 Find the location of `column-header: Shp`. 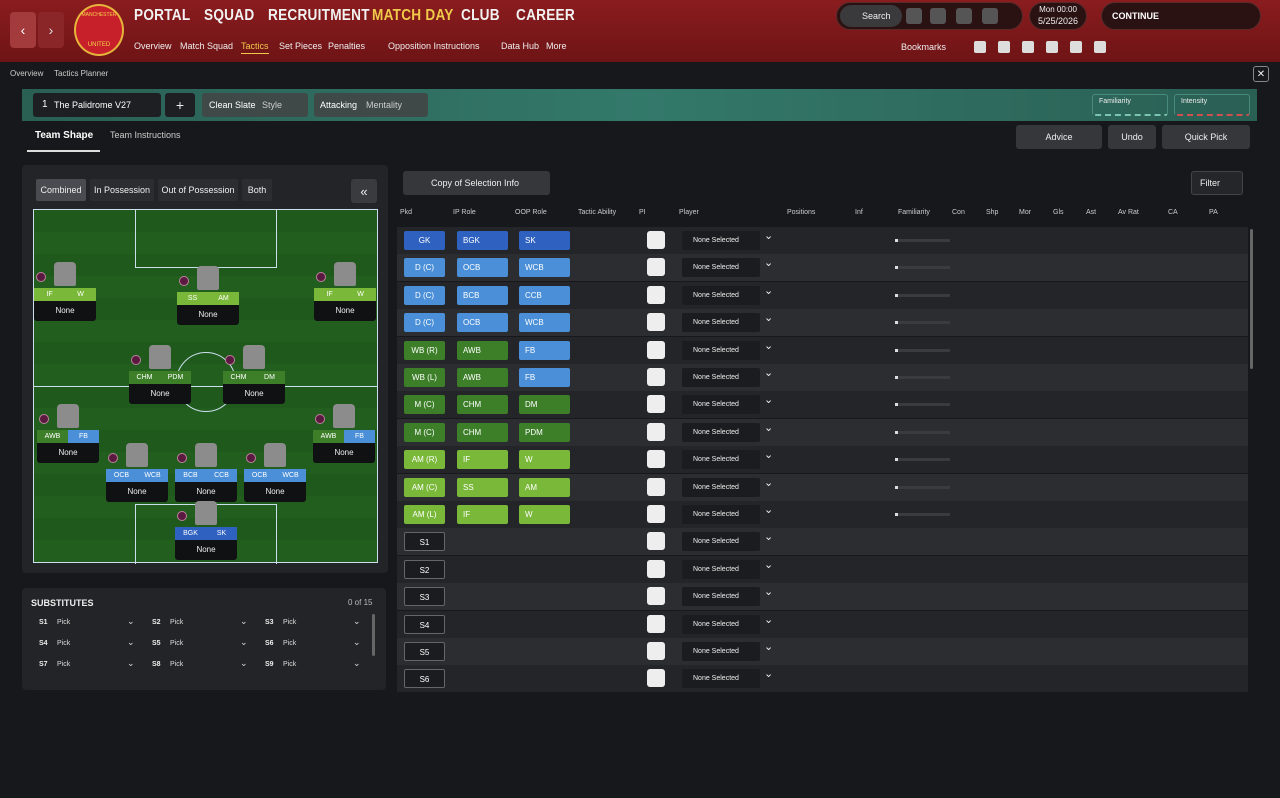

column-header: Shp is located at coordinates (992, 212).